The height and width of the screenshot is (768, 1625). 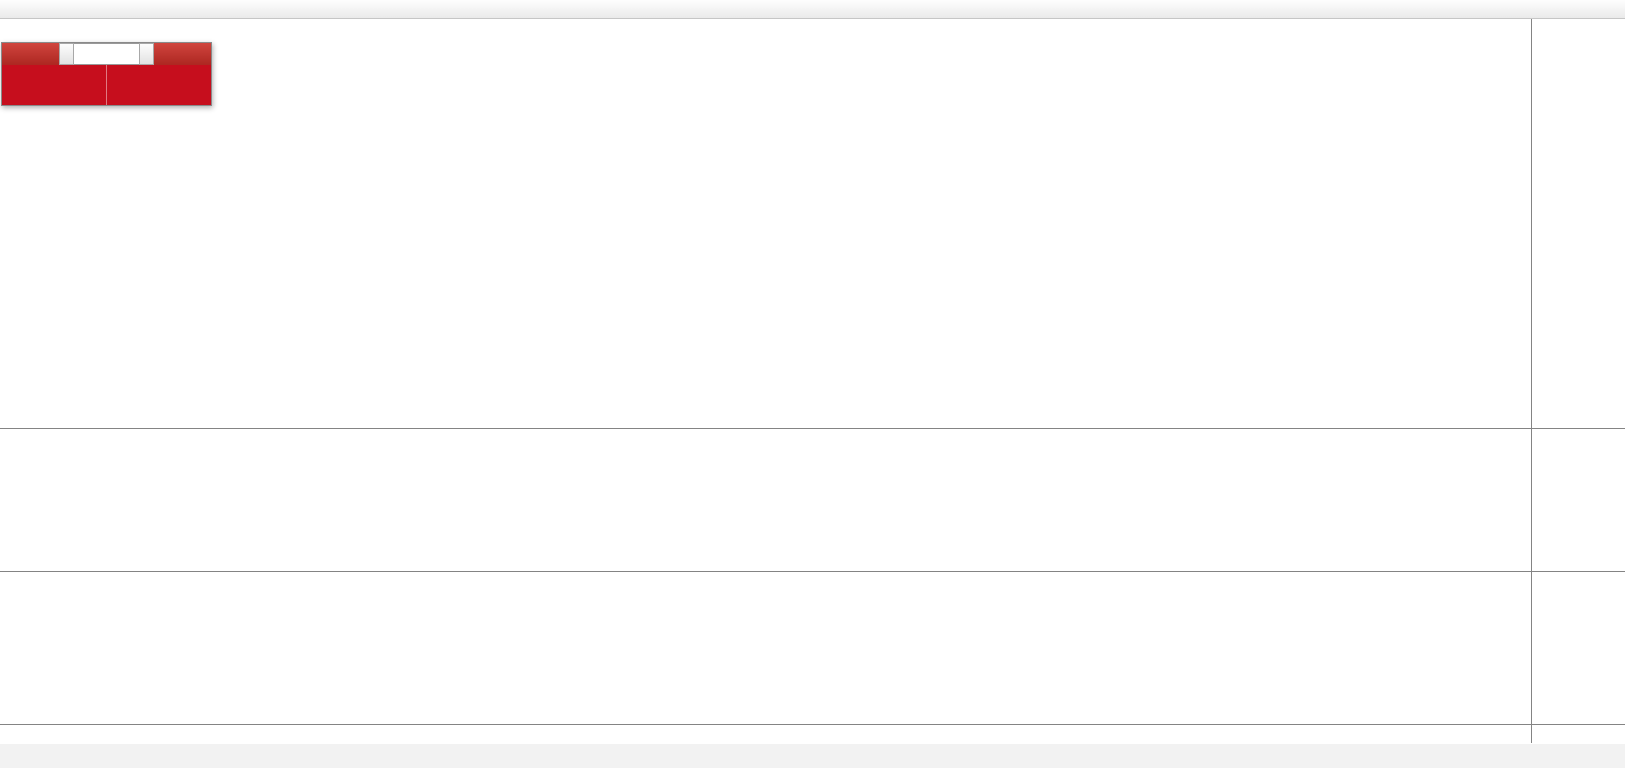 I want to click on main-toolbar, so click(x=812, y=9).